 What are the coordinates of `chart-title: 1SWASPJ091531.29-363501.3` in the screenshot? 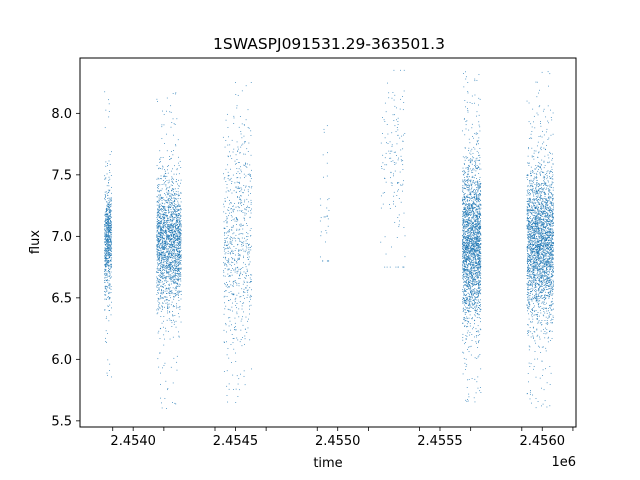 It's located at (329, 44).